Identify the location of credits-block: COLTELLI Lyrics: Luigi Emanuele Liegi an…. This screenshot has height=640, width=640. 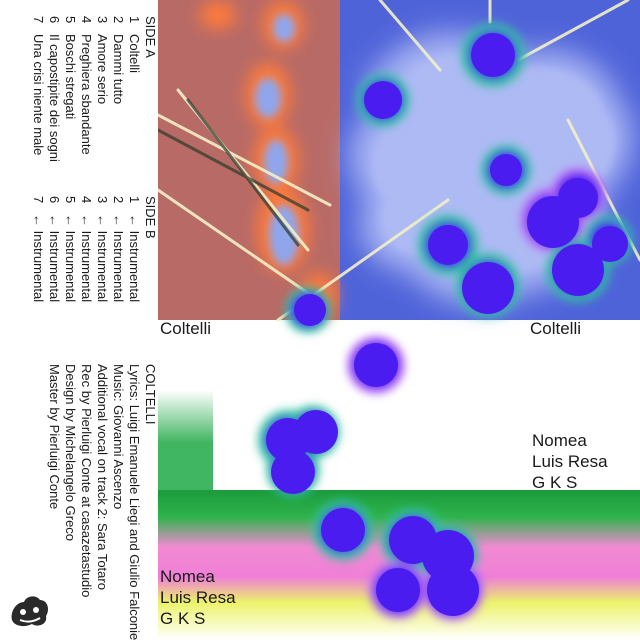
(102, 502).